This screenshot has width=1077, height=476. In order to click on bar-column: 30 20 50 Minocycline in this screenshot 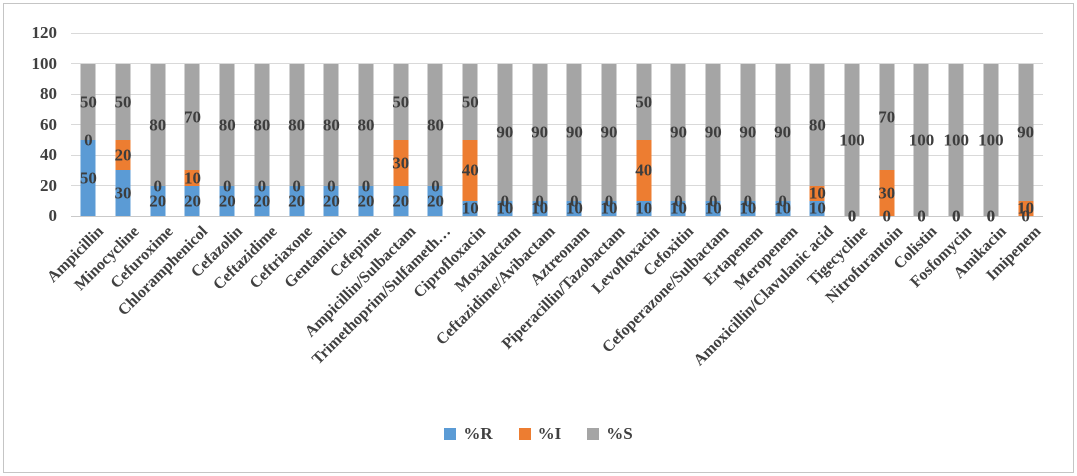, I will do `click(106, 163)`.